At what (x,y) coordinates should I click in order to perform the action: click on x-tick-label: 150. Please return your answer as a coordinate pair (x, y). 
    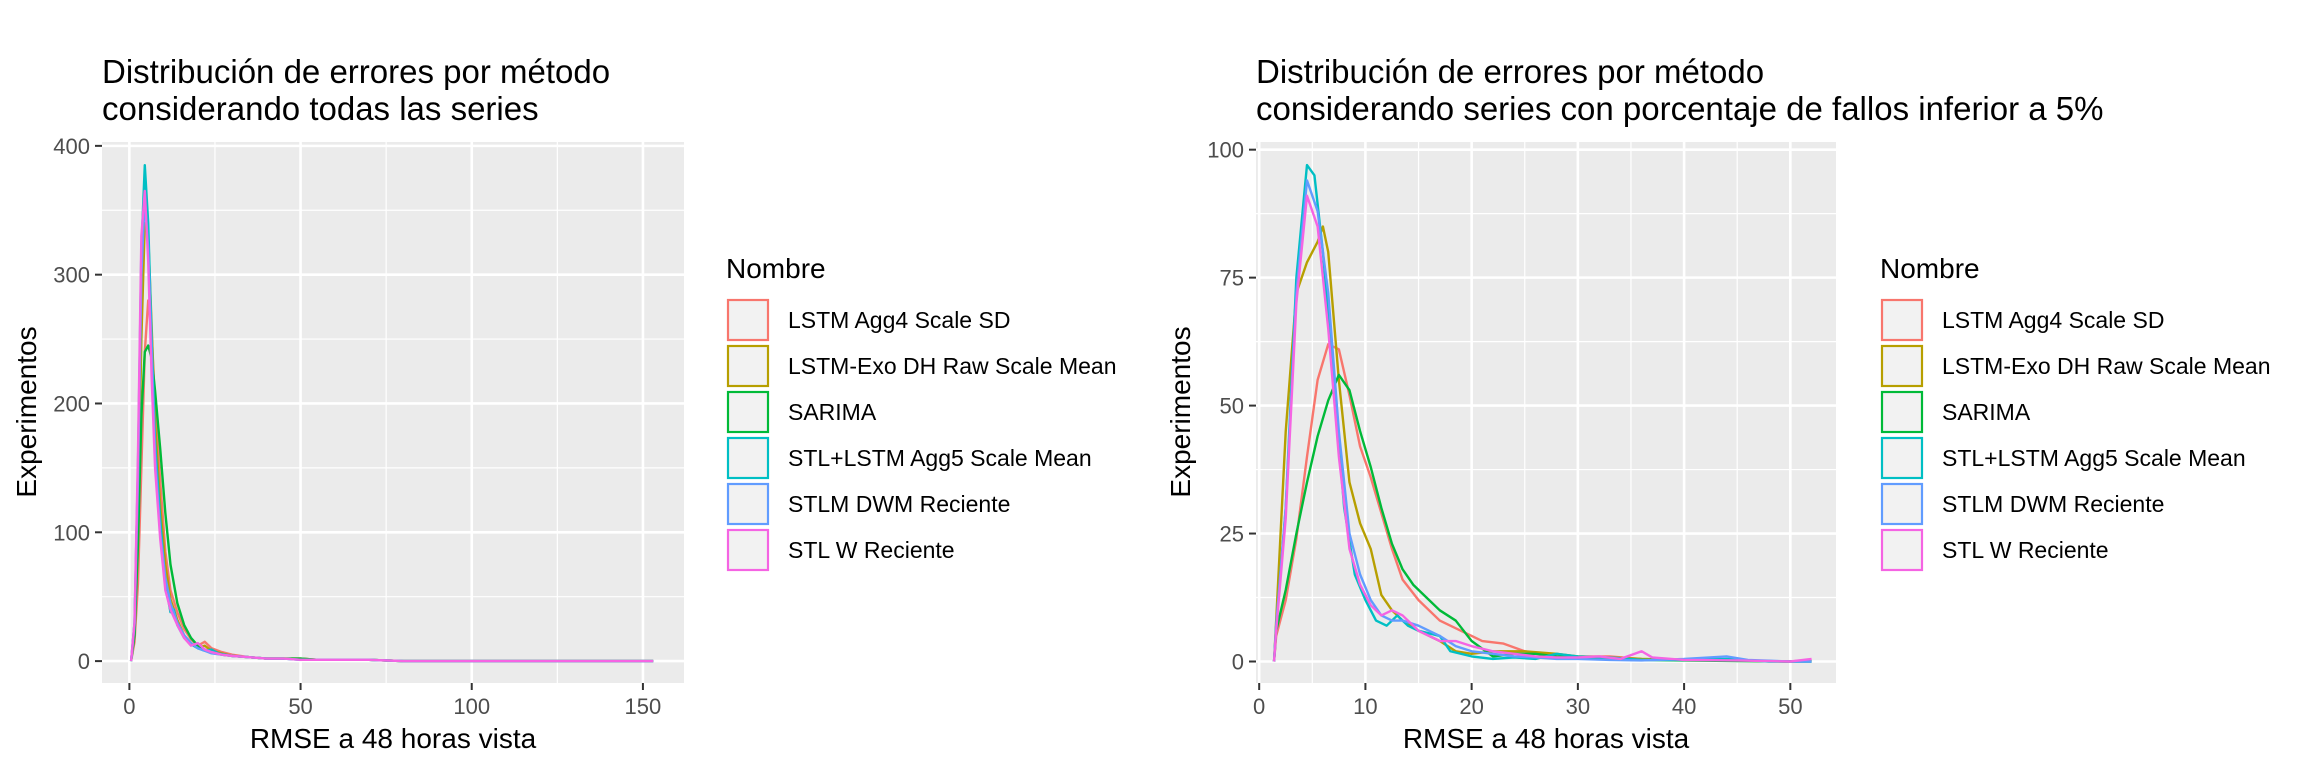
    Looking at the image, I should click on (643, 706).